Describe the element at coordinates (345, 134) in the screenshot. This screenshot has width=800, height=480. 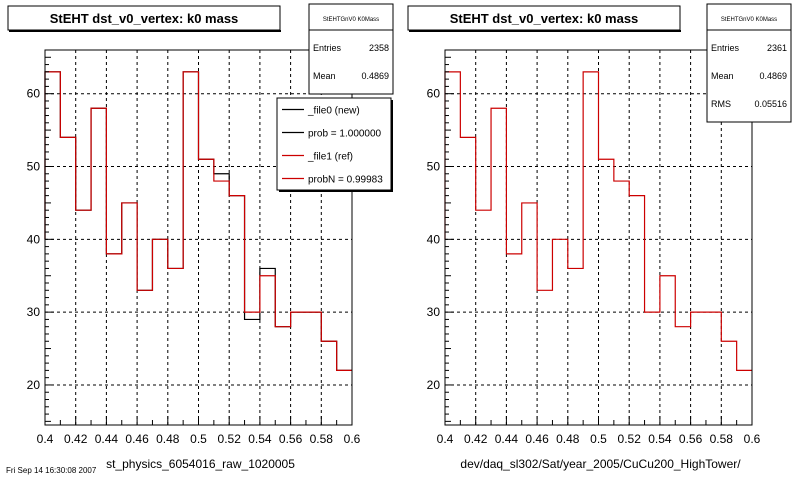
I see `legend-entry: prob = 1.000000` at that location.